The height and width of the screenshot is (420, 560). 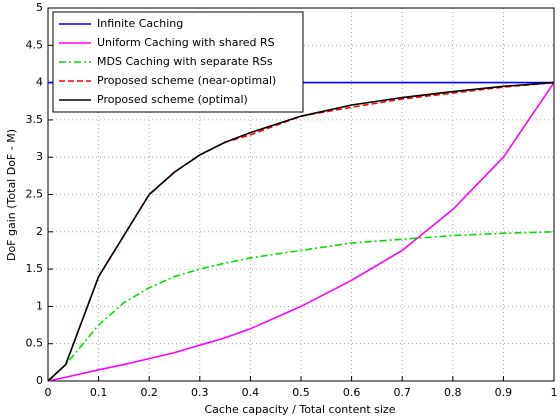 I want to click on x-axis-title: Cache capacity / Total content size, so click(x=300, y=409).